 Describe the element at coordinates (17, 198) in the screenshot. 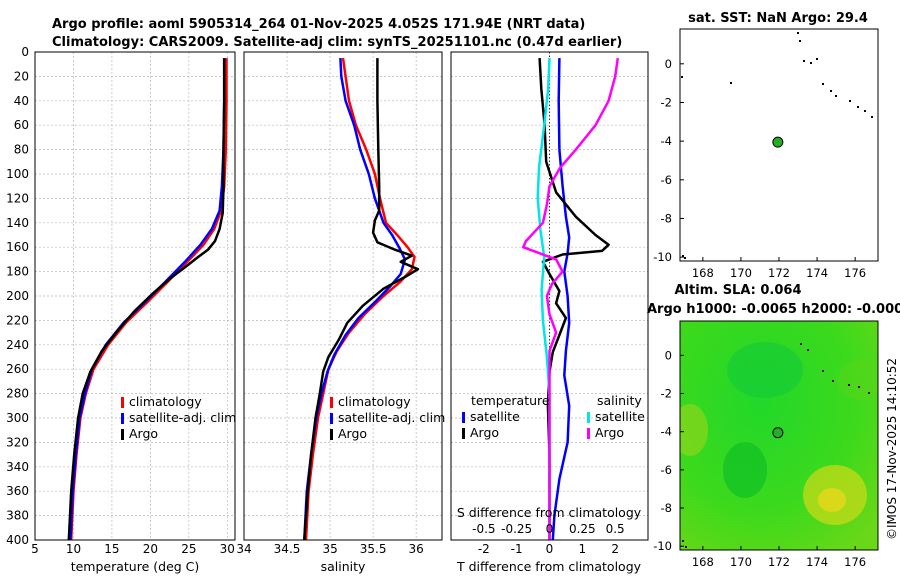

I see `y-tick-label: 120` at that location.